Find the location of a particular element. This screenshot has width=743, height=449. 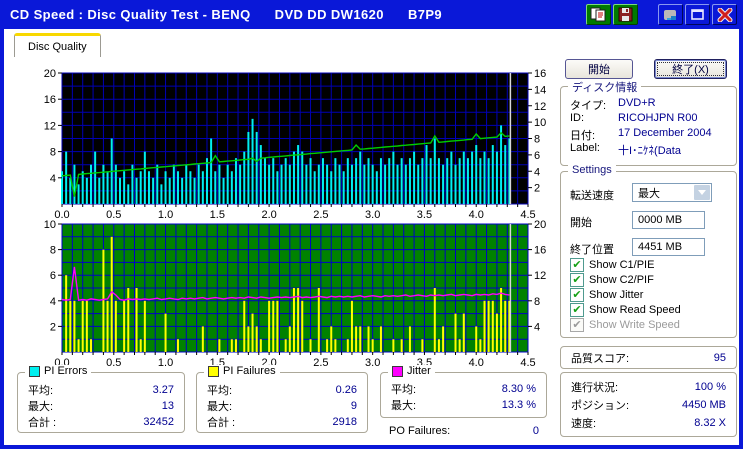

pi-failures-group: PI Failures 平均: 0.26 最大: 9 合計 : 2918 is located at coordinates (282, 399).